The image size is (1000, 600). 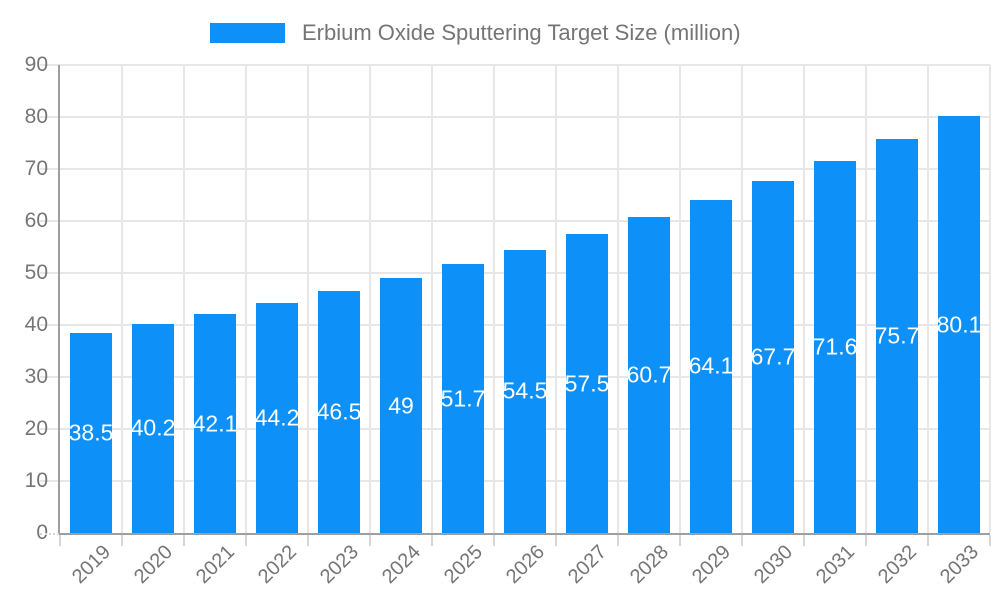 What do you see at coordinates (49, 534) in the screenshot?
I see `baseline-tick` at bounding box center [49, 534].